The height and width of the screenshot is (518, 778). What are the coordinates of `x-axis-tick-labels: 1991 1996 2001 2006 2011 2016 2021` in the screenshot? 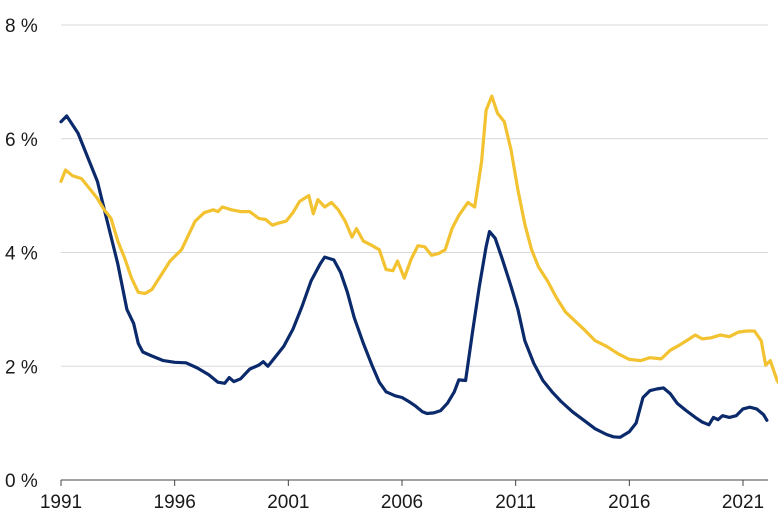 It's located at (402, 502).